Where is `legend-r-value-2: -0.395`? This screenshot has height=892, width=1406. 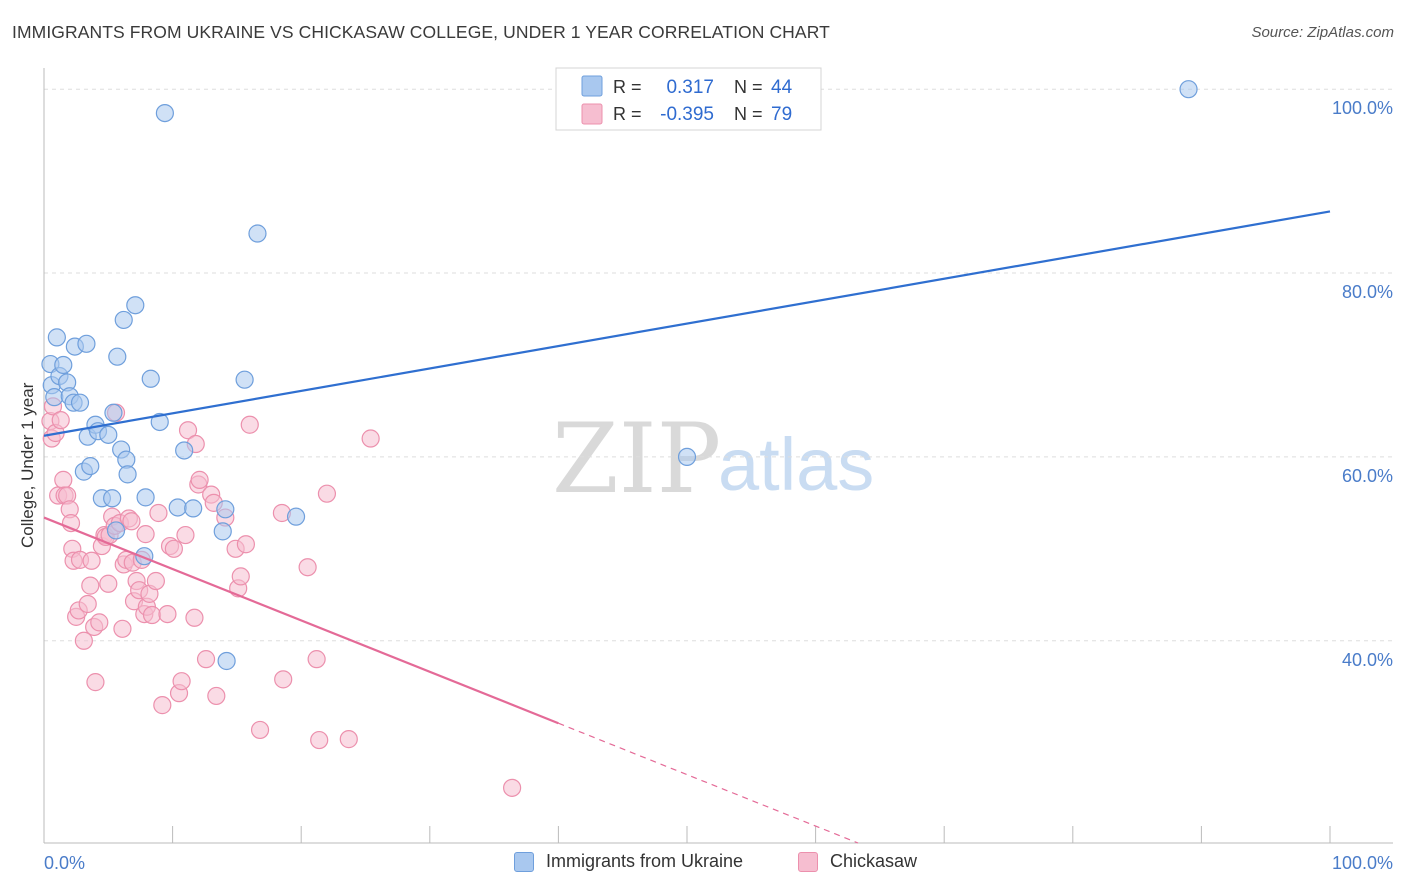 legend-r-value-2: -0.395 is located at coordinates (687, 114).